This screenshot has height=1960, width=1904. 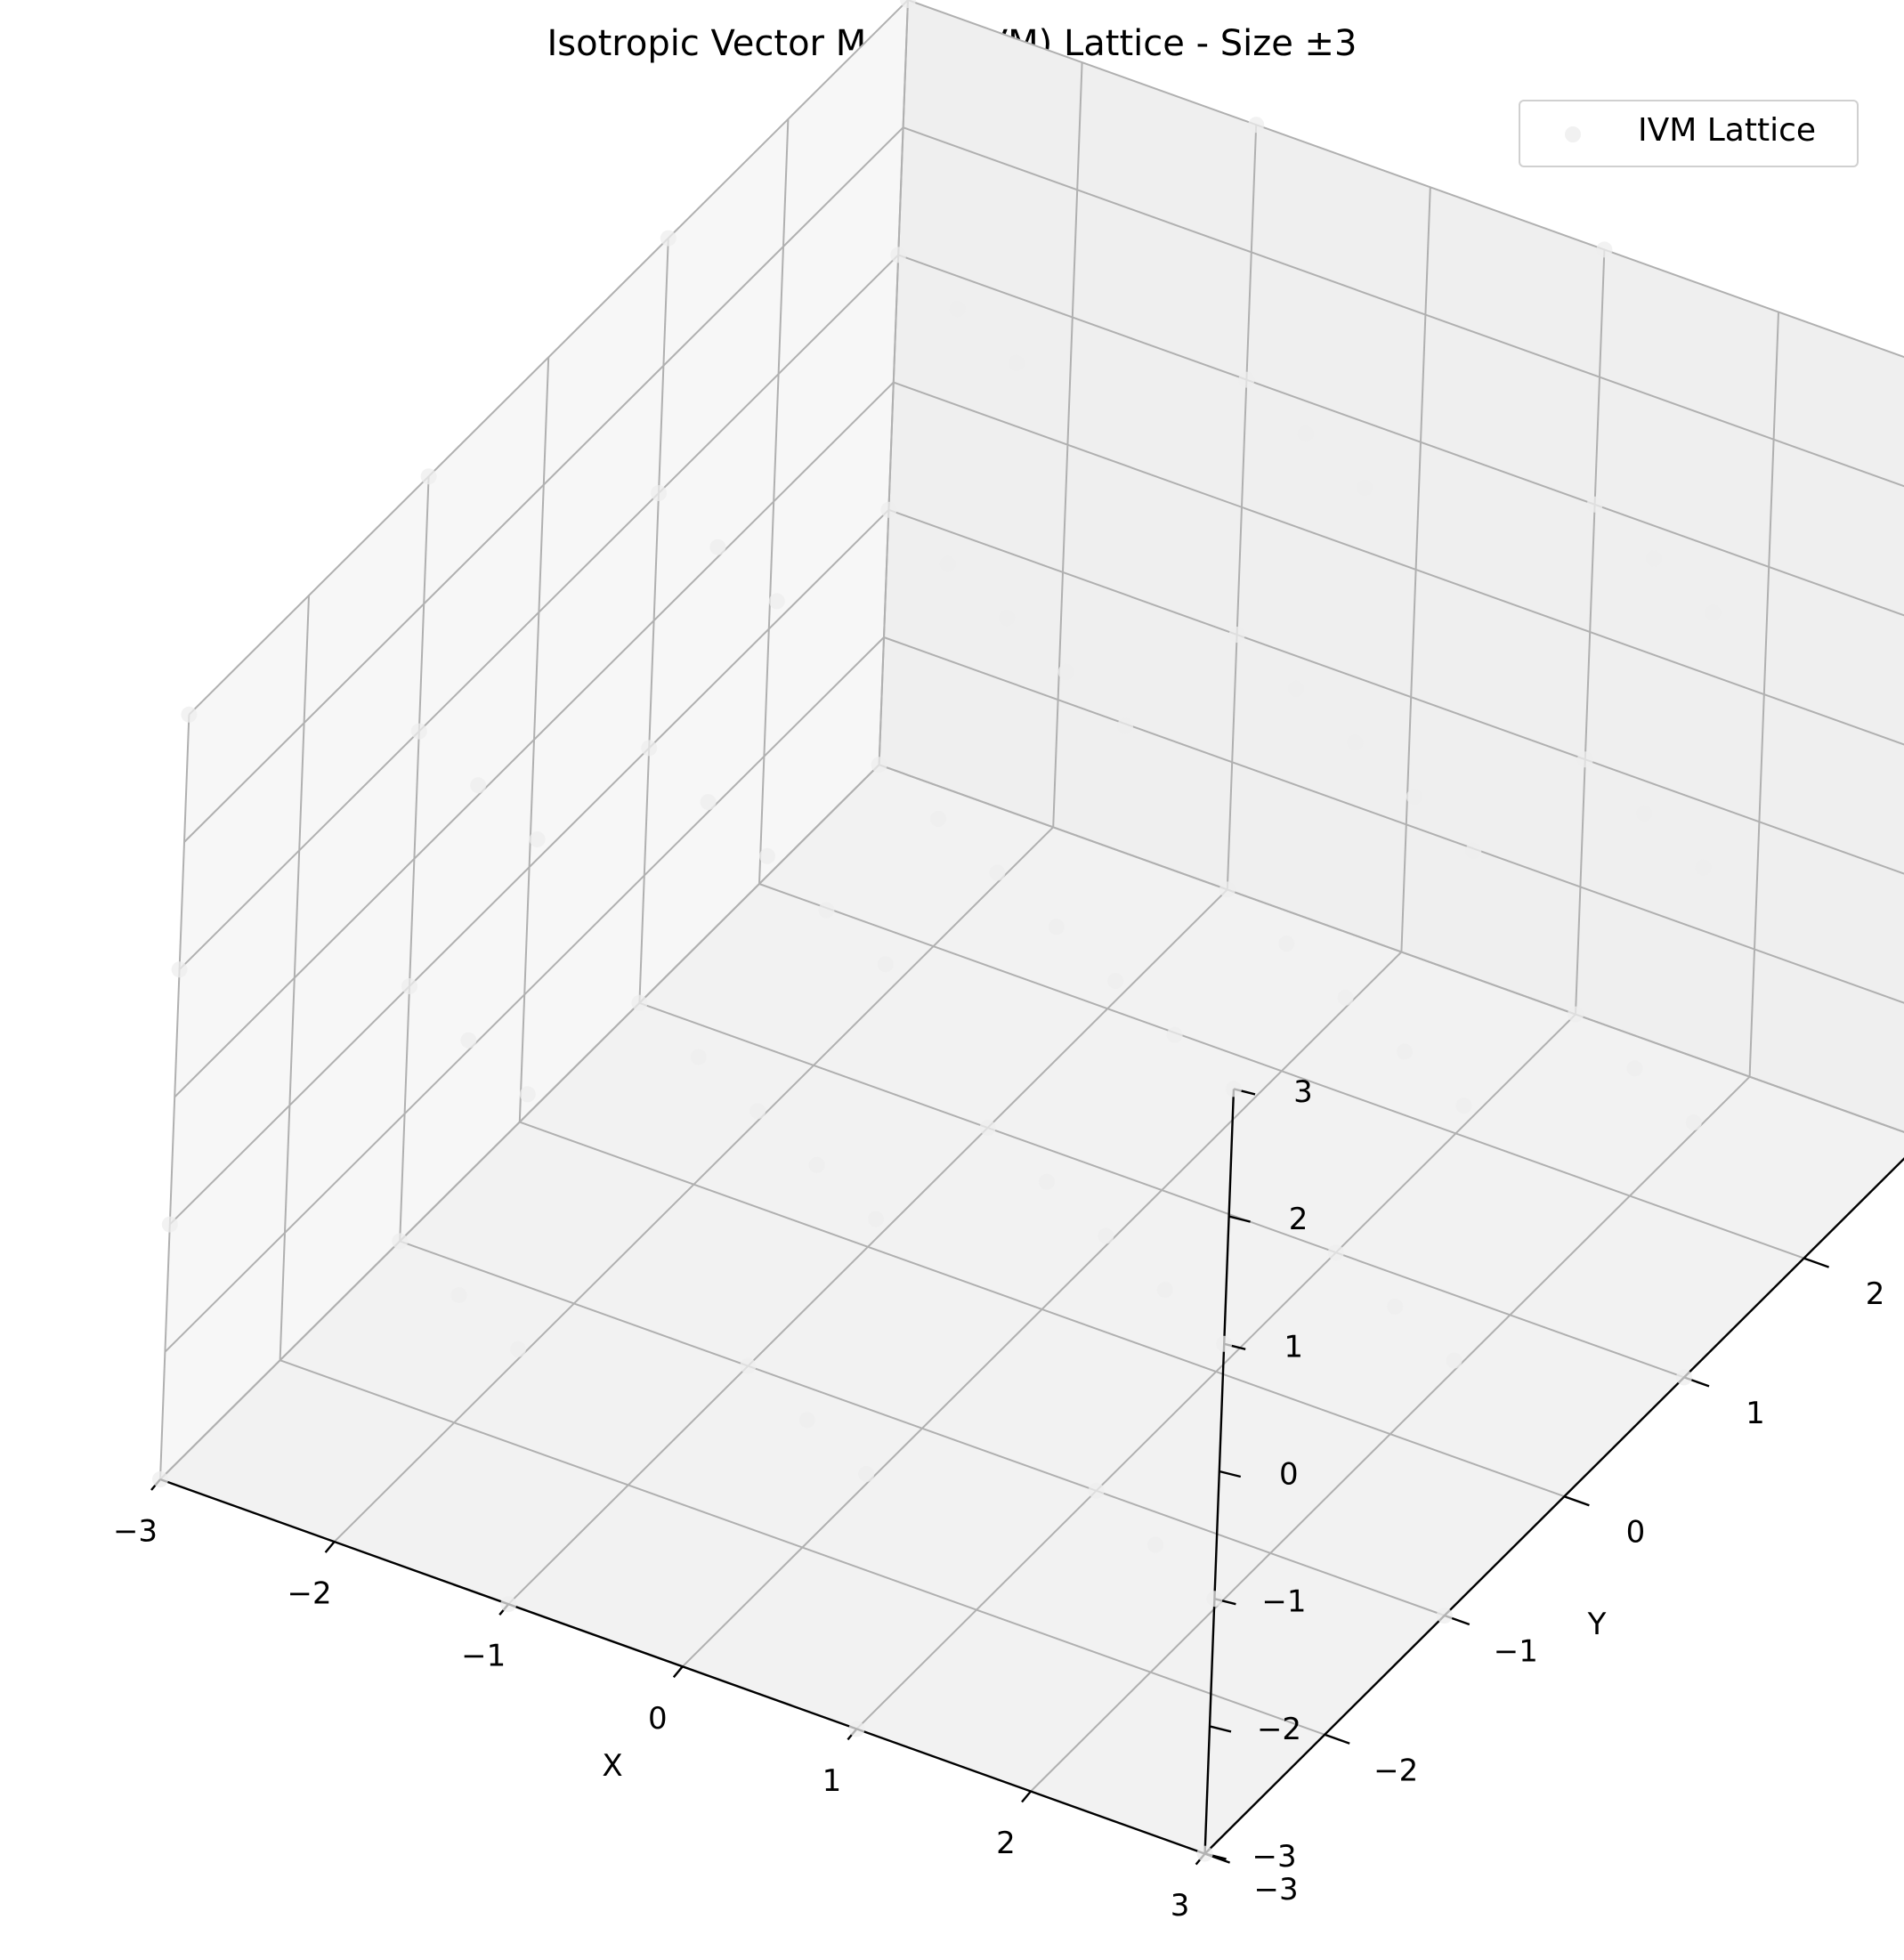 I want to click on y-axis-label: Y, so click(x=1597, y=1624).